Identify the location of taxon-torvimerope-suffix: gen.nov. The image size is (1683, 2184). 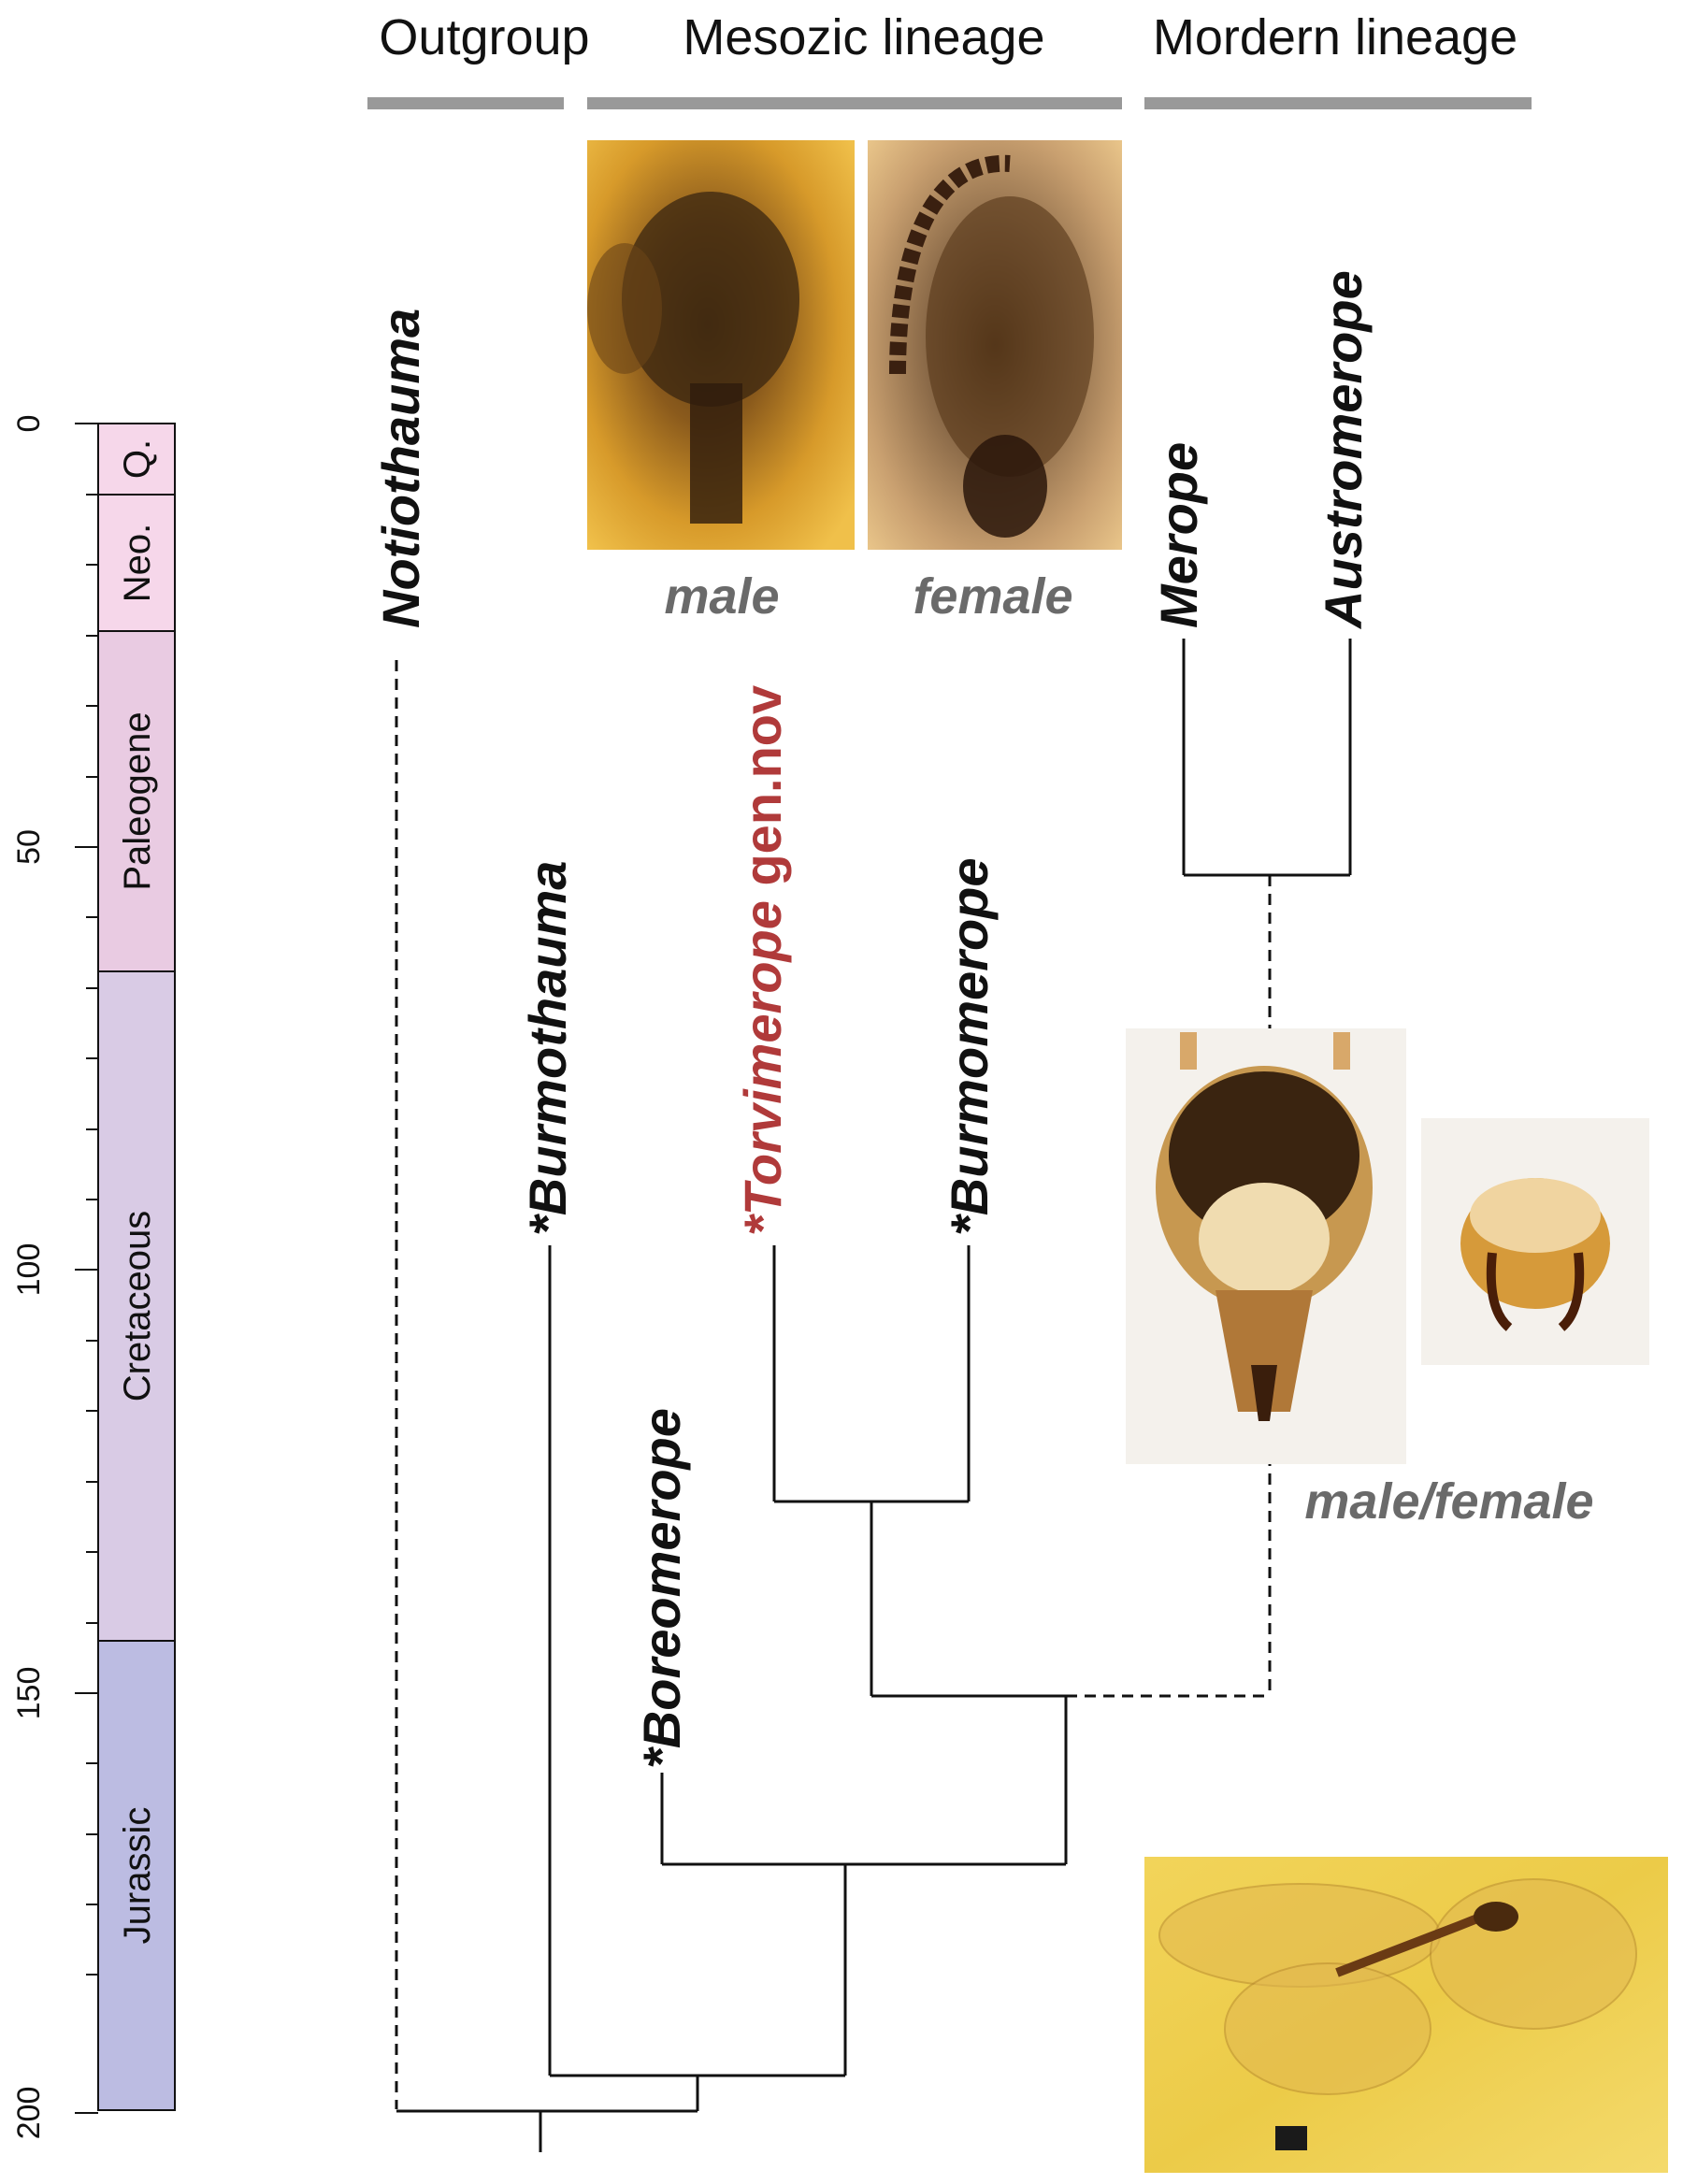
(762, 792).